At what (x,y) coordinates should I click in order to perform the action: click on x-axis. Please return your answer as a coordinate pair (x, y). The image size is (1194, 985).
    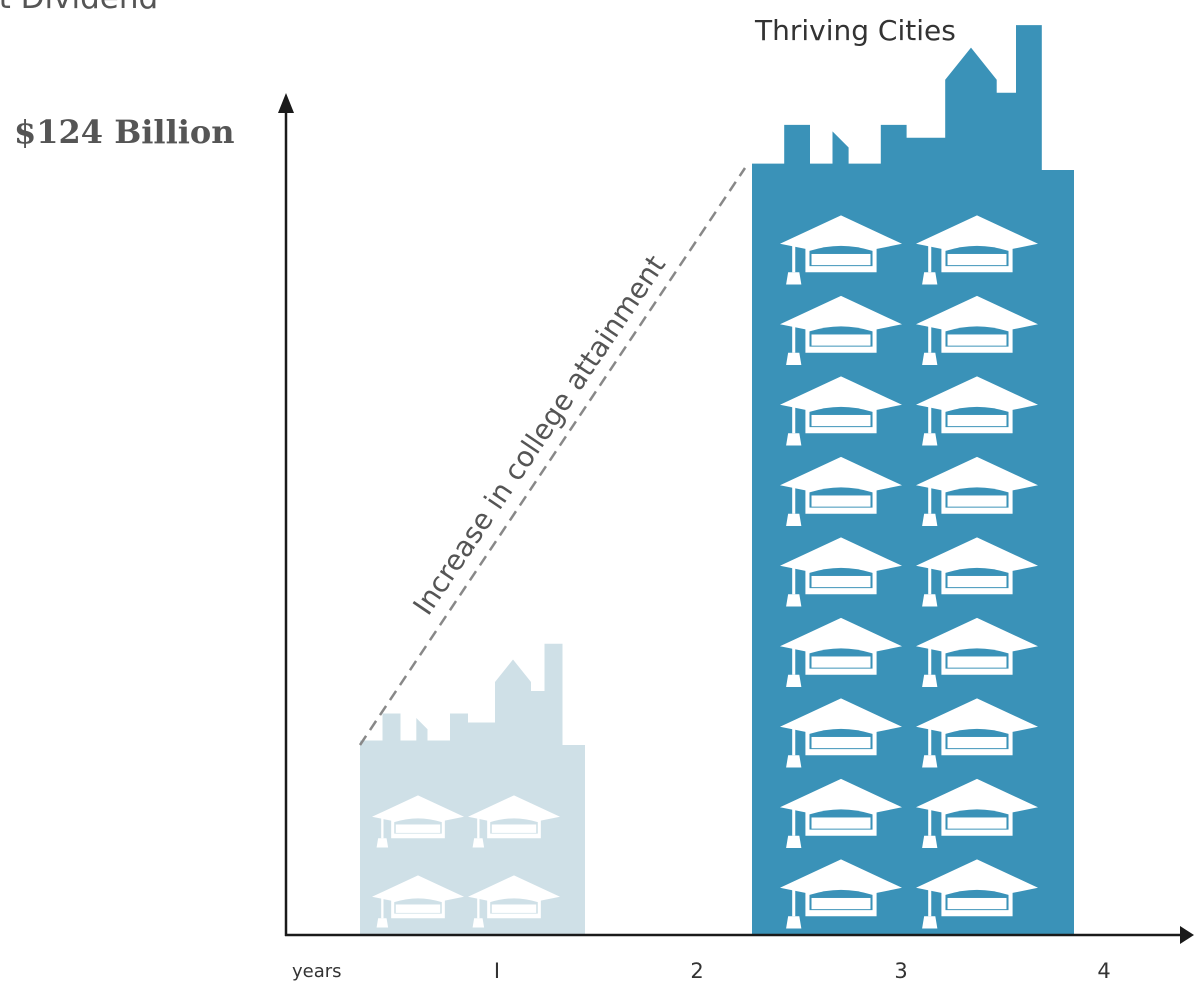
    Looking at the image, I should click on (739, 935).